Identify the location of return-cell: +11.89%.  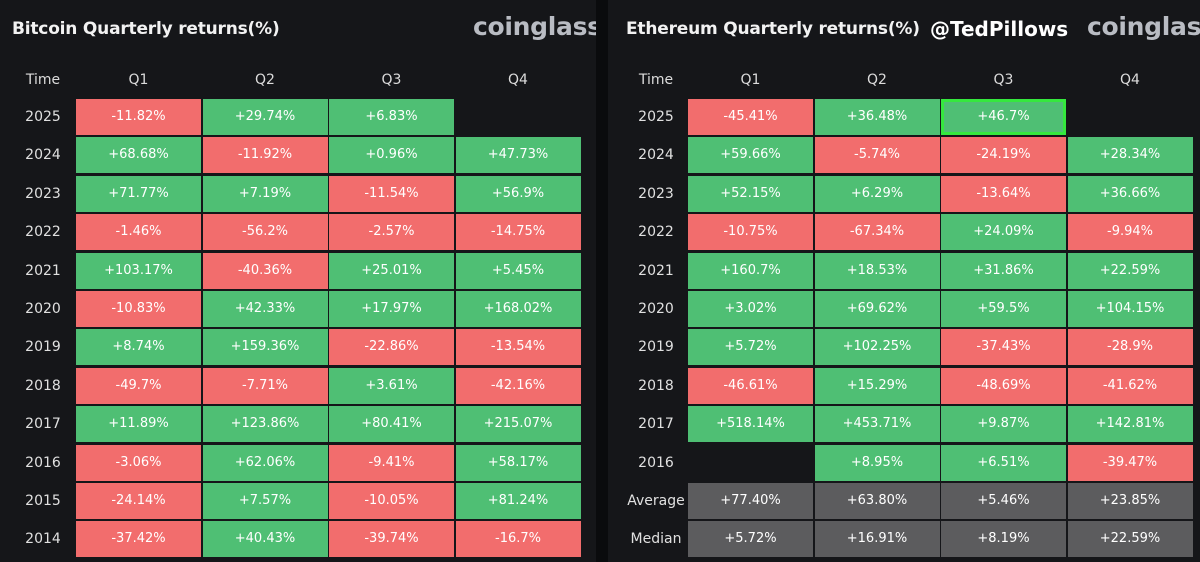
(138, 424).